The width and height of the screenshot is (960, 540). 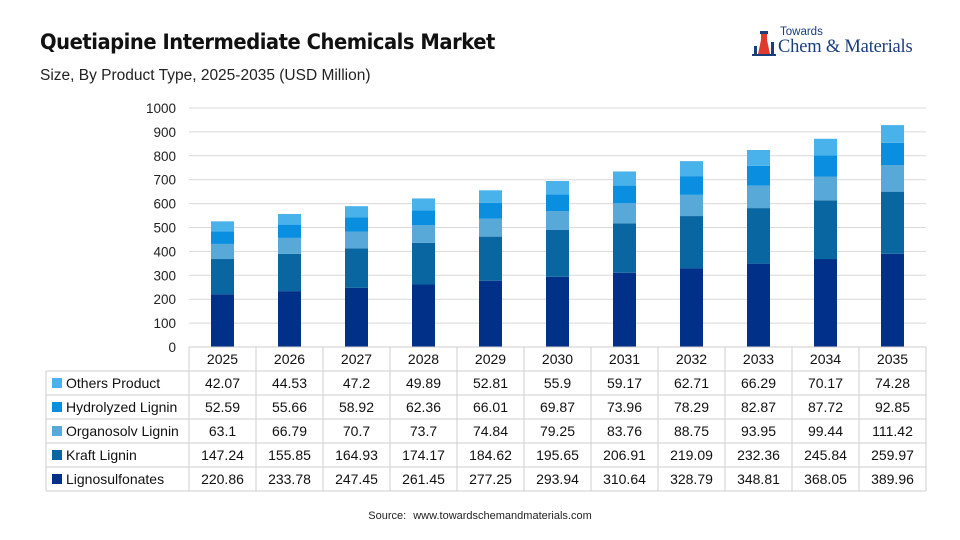 What do you see at coordinates (557, 479) in the screenshot?
I see `data-label: 293.94` at bounding box center [557, 479].